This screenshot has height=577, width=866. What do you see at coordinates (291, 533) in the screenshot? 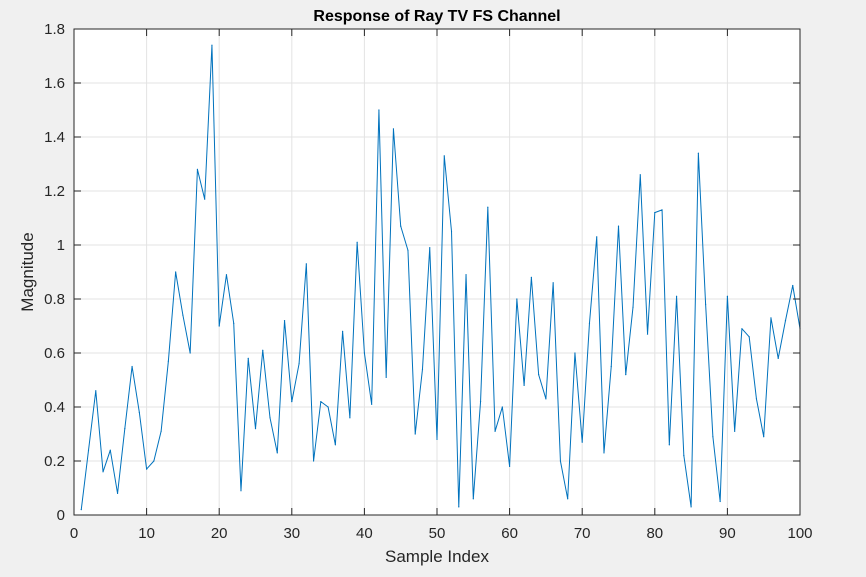
I see `x-tick-label: 30` at bounding box center [291, 533].